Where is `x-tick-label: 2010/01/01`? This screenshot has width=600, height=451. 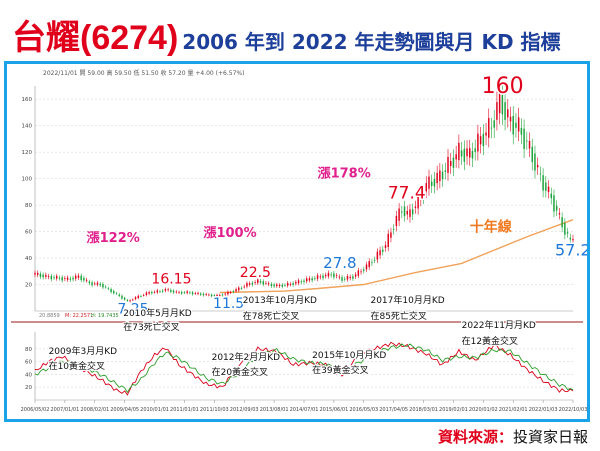 x-tick-label: 2010/01/01 is located at coordinates (154, 410).